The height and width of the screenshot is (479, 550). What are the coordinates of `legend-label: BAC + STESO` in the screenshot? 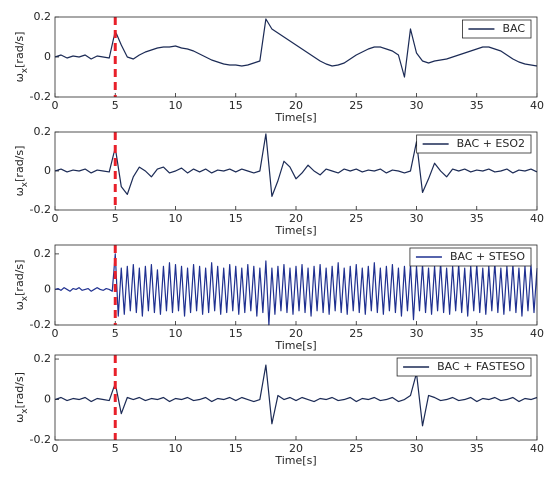 It's located at (487, 256).